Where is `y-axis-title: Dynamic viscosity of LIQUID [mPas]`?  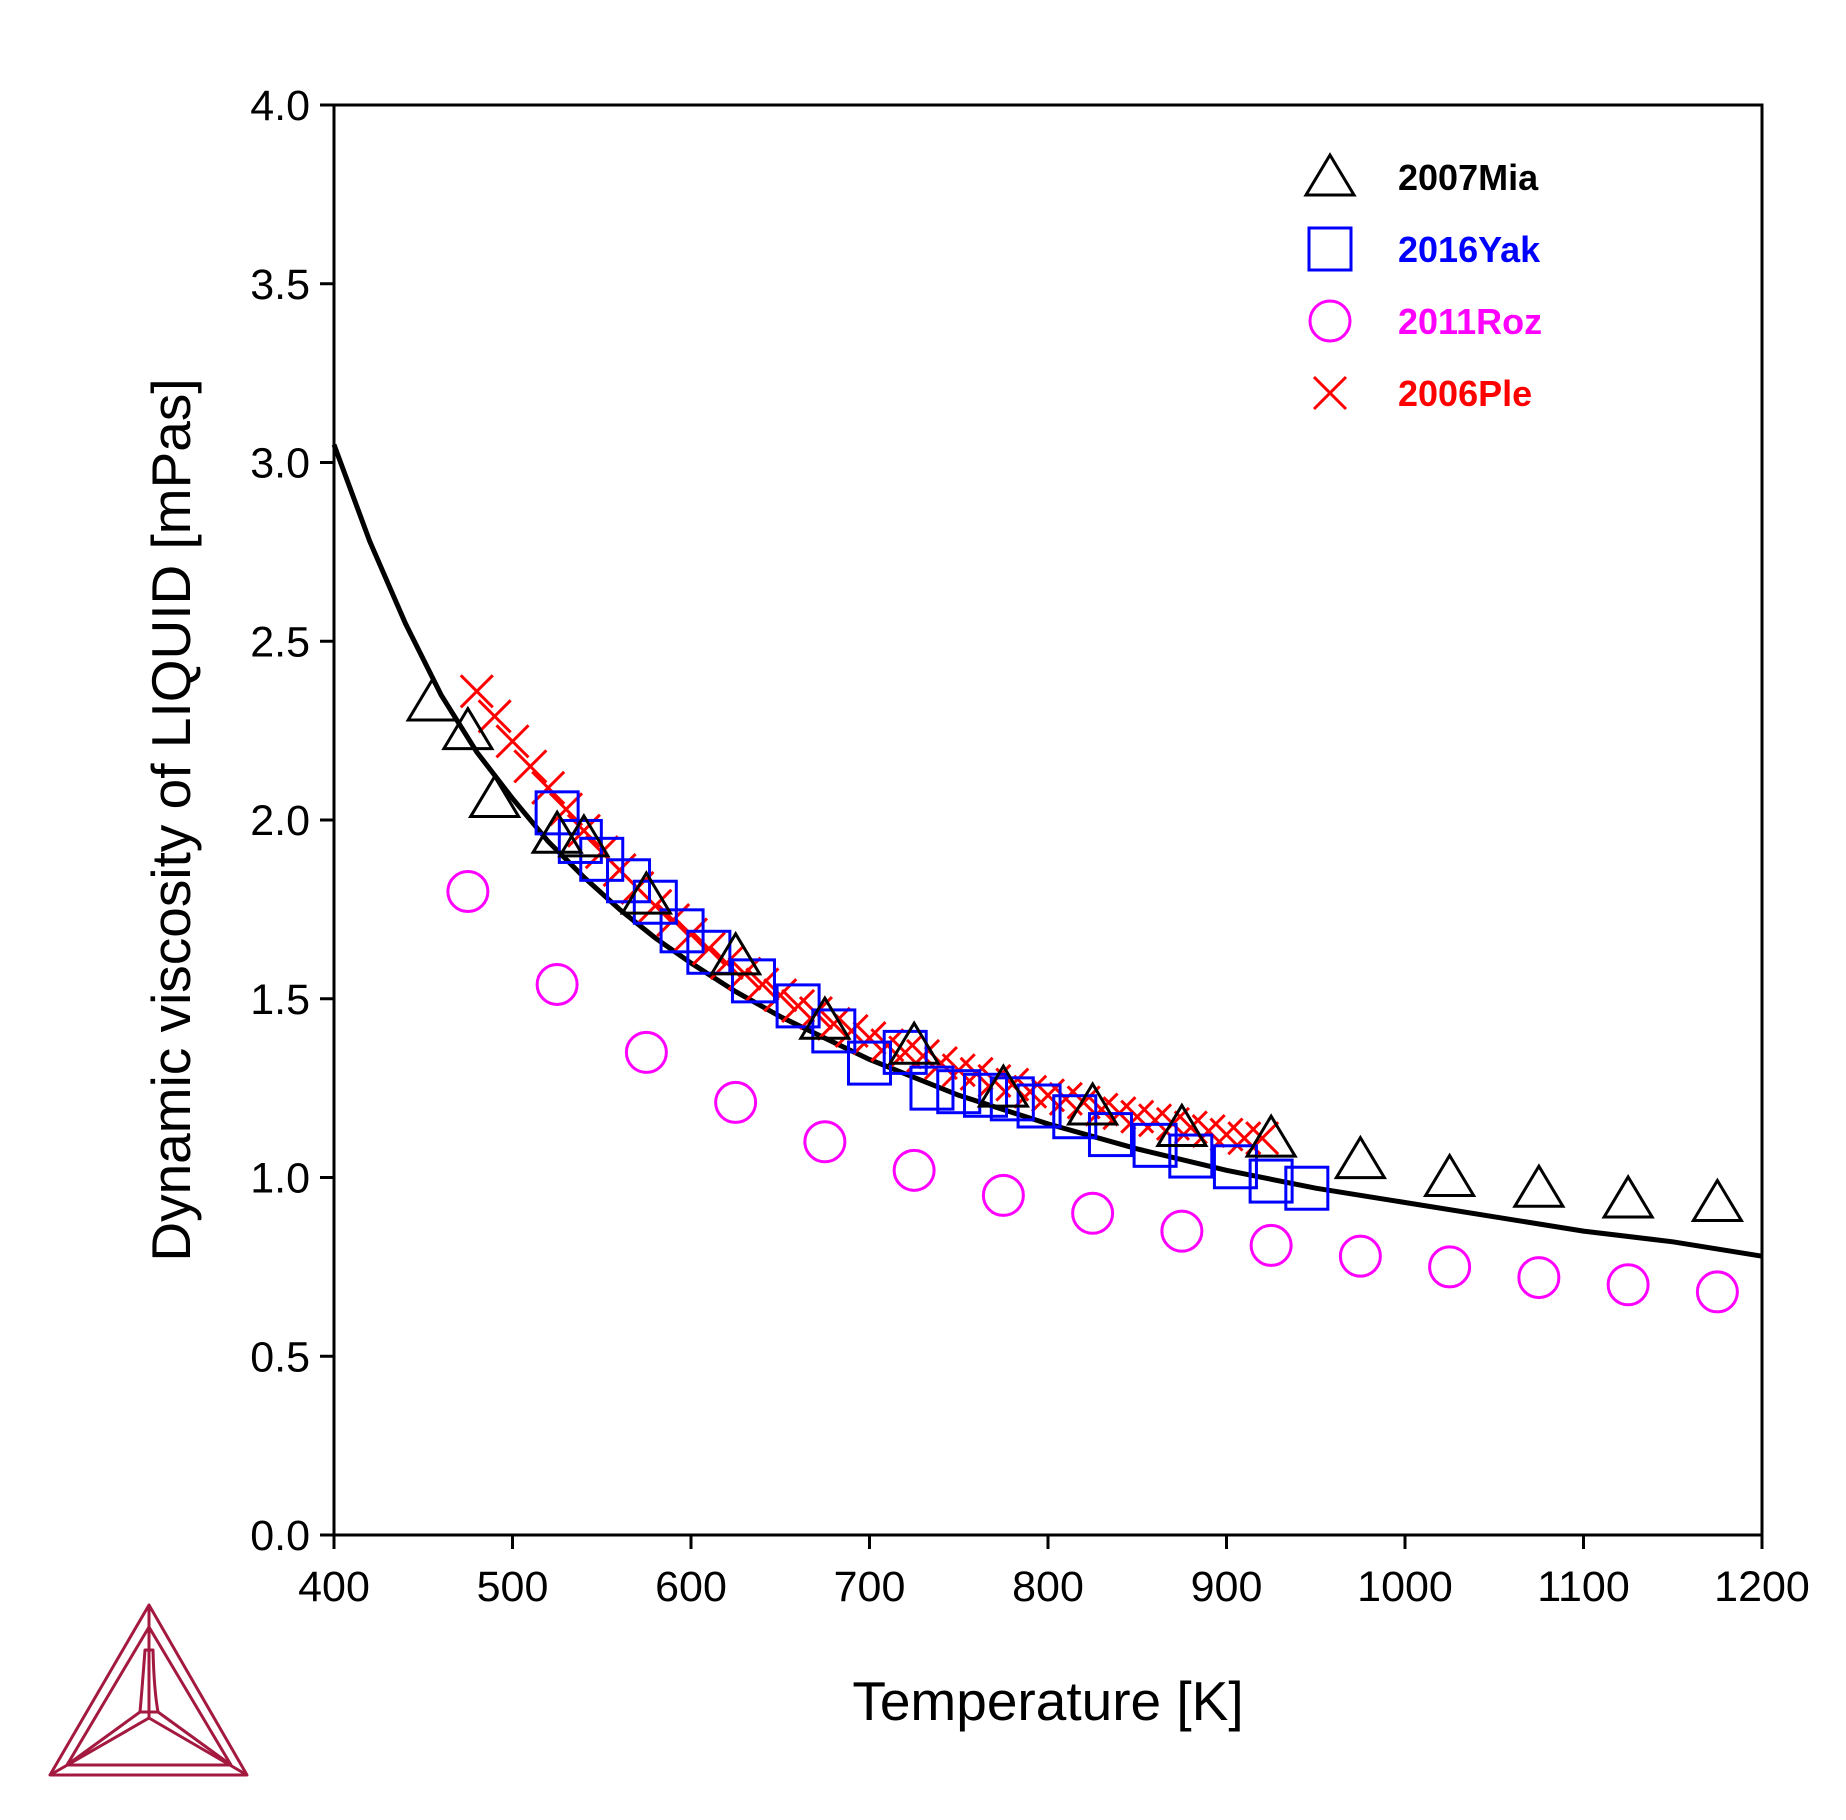
y-axis-title: Dynamic viscosity of LIQUID [mPas] is located at coordinates (171, 819).